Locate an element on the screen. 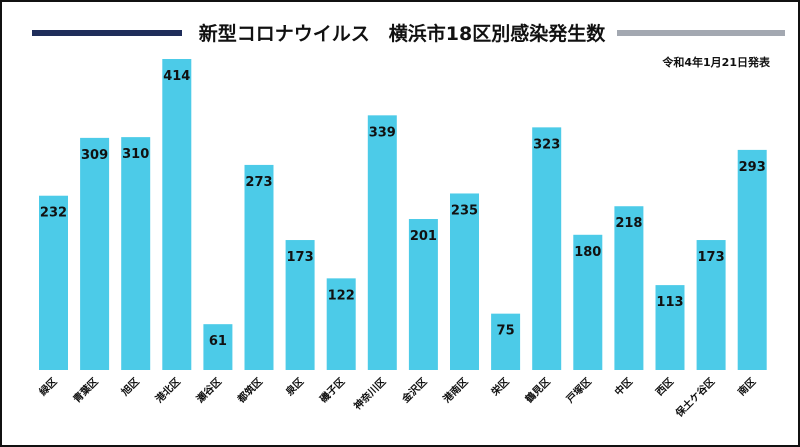 The height and width of the screenshot is (447, 800). category-label: 瀬谷区 is located at coordinates (209, 390).